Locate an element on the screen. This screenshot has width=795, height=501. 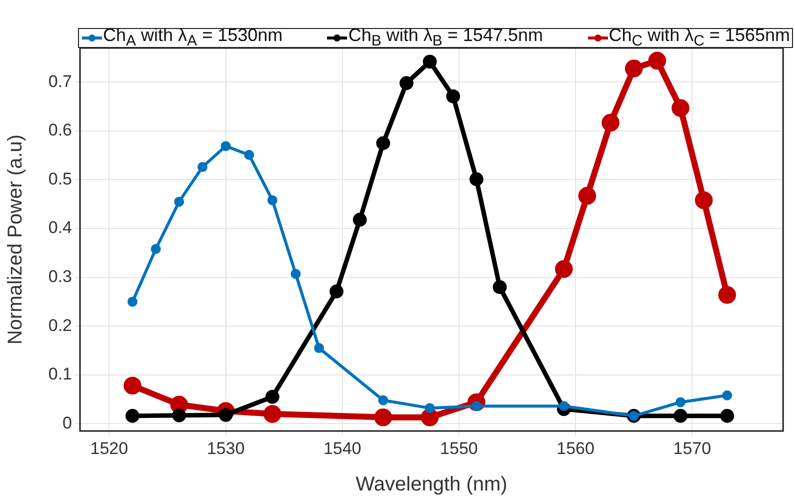
legend-label: Ch$_{B}$ with λ$_{B}$ = 1547.5nm is located at coordinates (445, 37).